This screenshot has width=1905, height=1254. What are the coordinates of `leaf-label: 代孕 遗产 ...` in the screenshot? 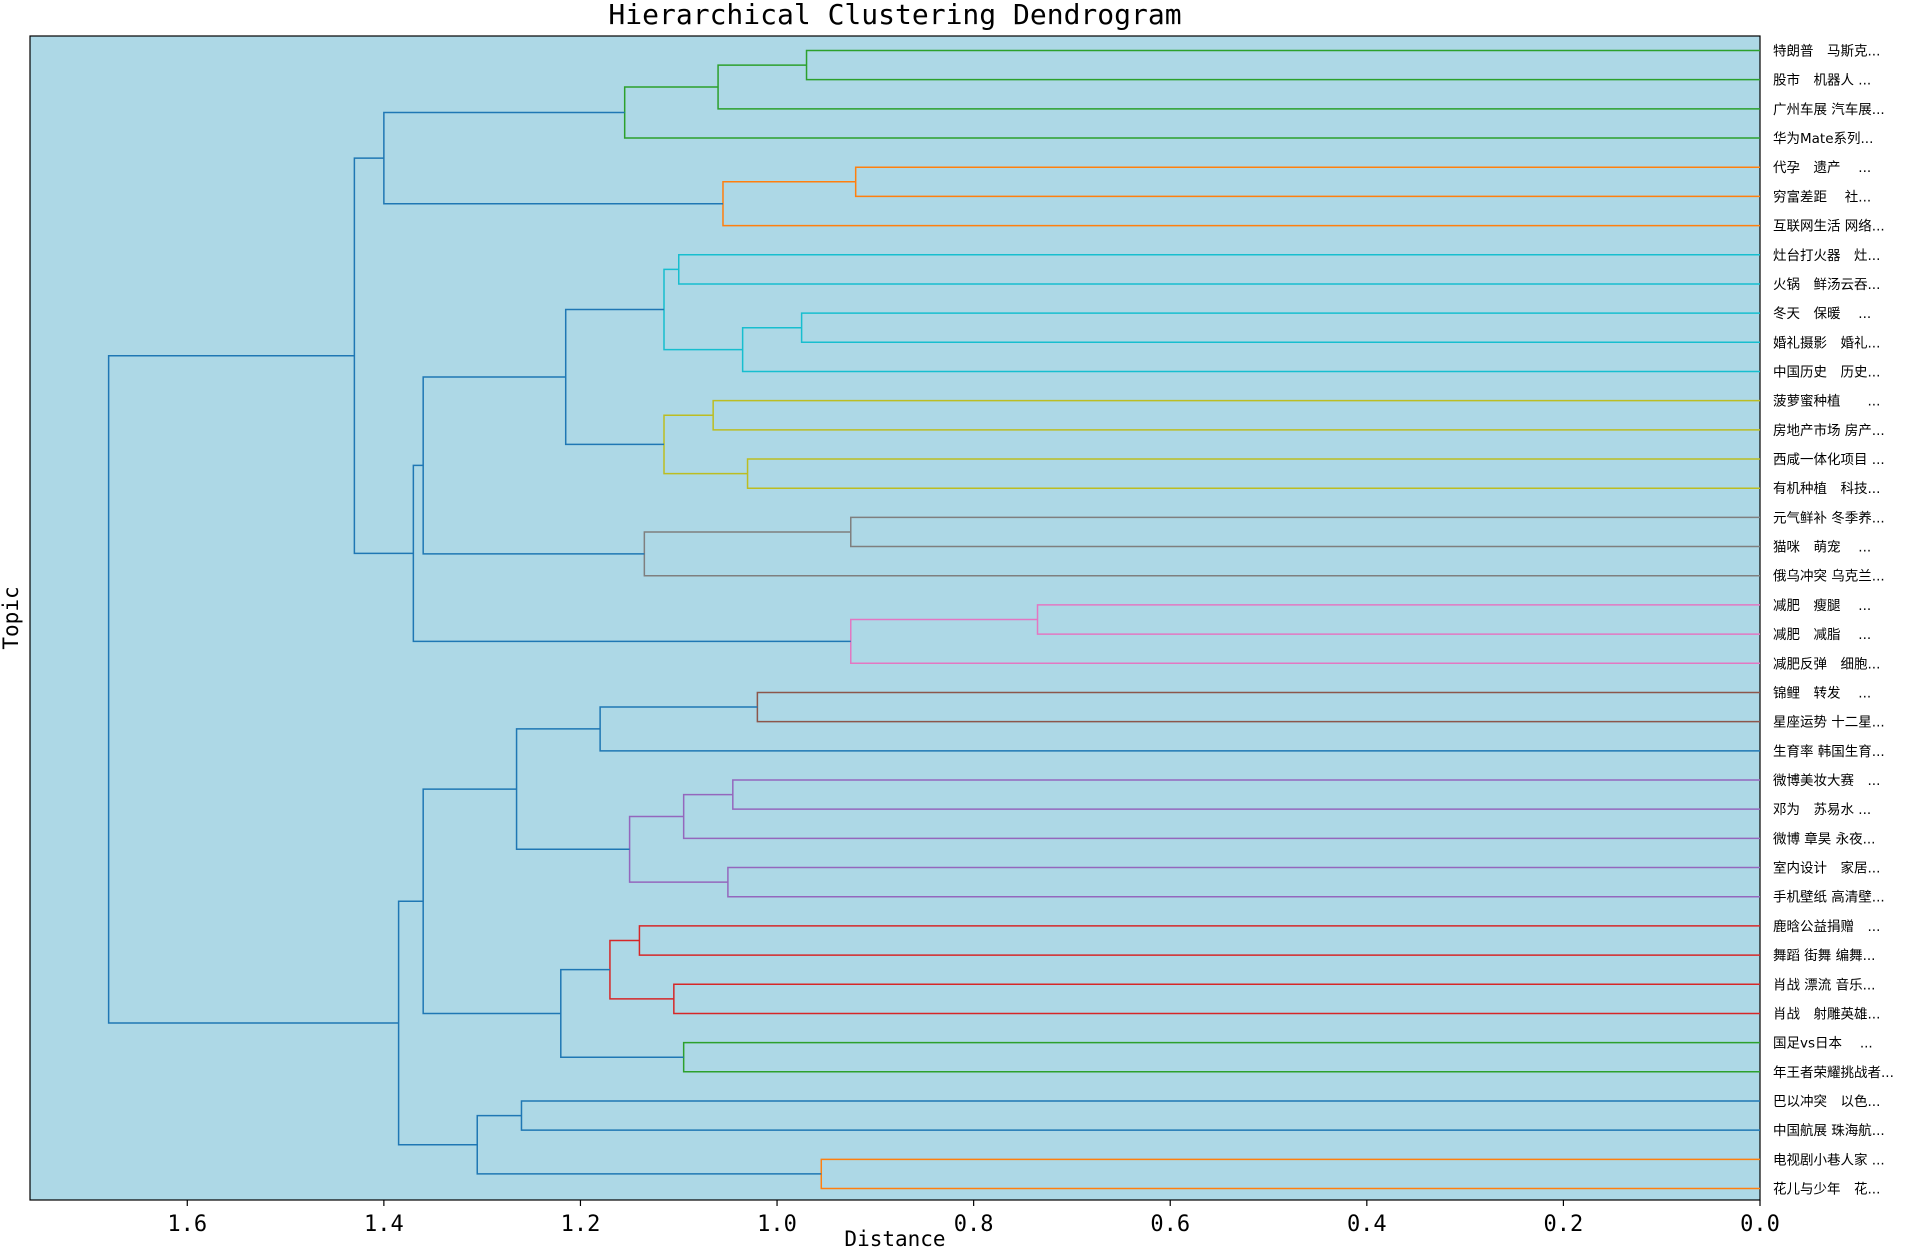 It's located at (1822, 168).